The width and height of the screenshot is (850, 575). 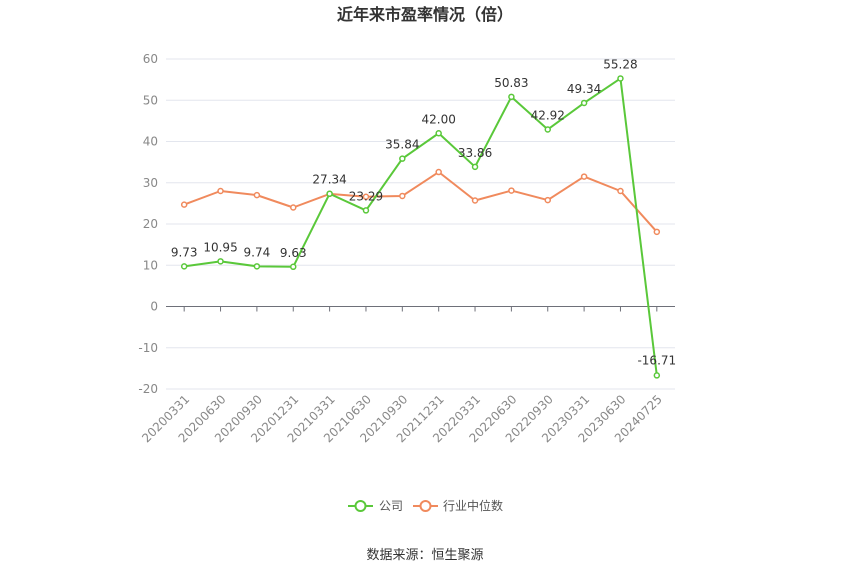 I want to click on y-tick-label: -10, so click(x=148, y=348).